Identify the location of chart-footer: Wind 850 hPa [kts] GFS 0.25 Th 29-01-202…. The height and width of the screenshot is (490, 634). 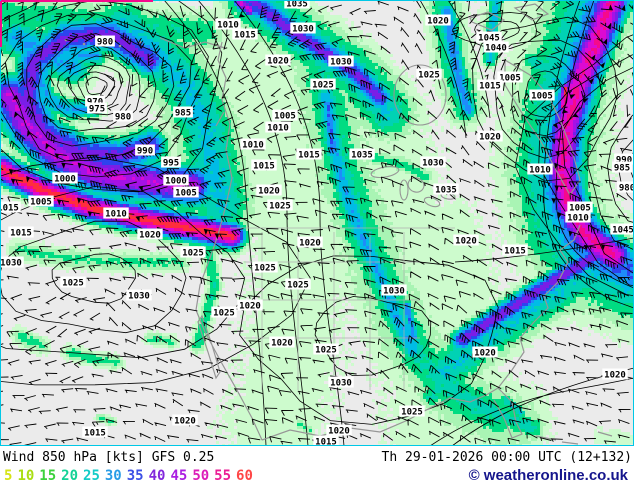
(317, 468).